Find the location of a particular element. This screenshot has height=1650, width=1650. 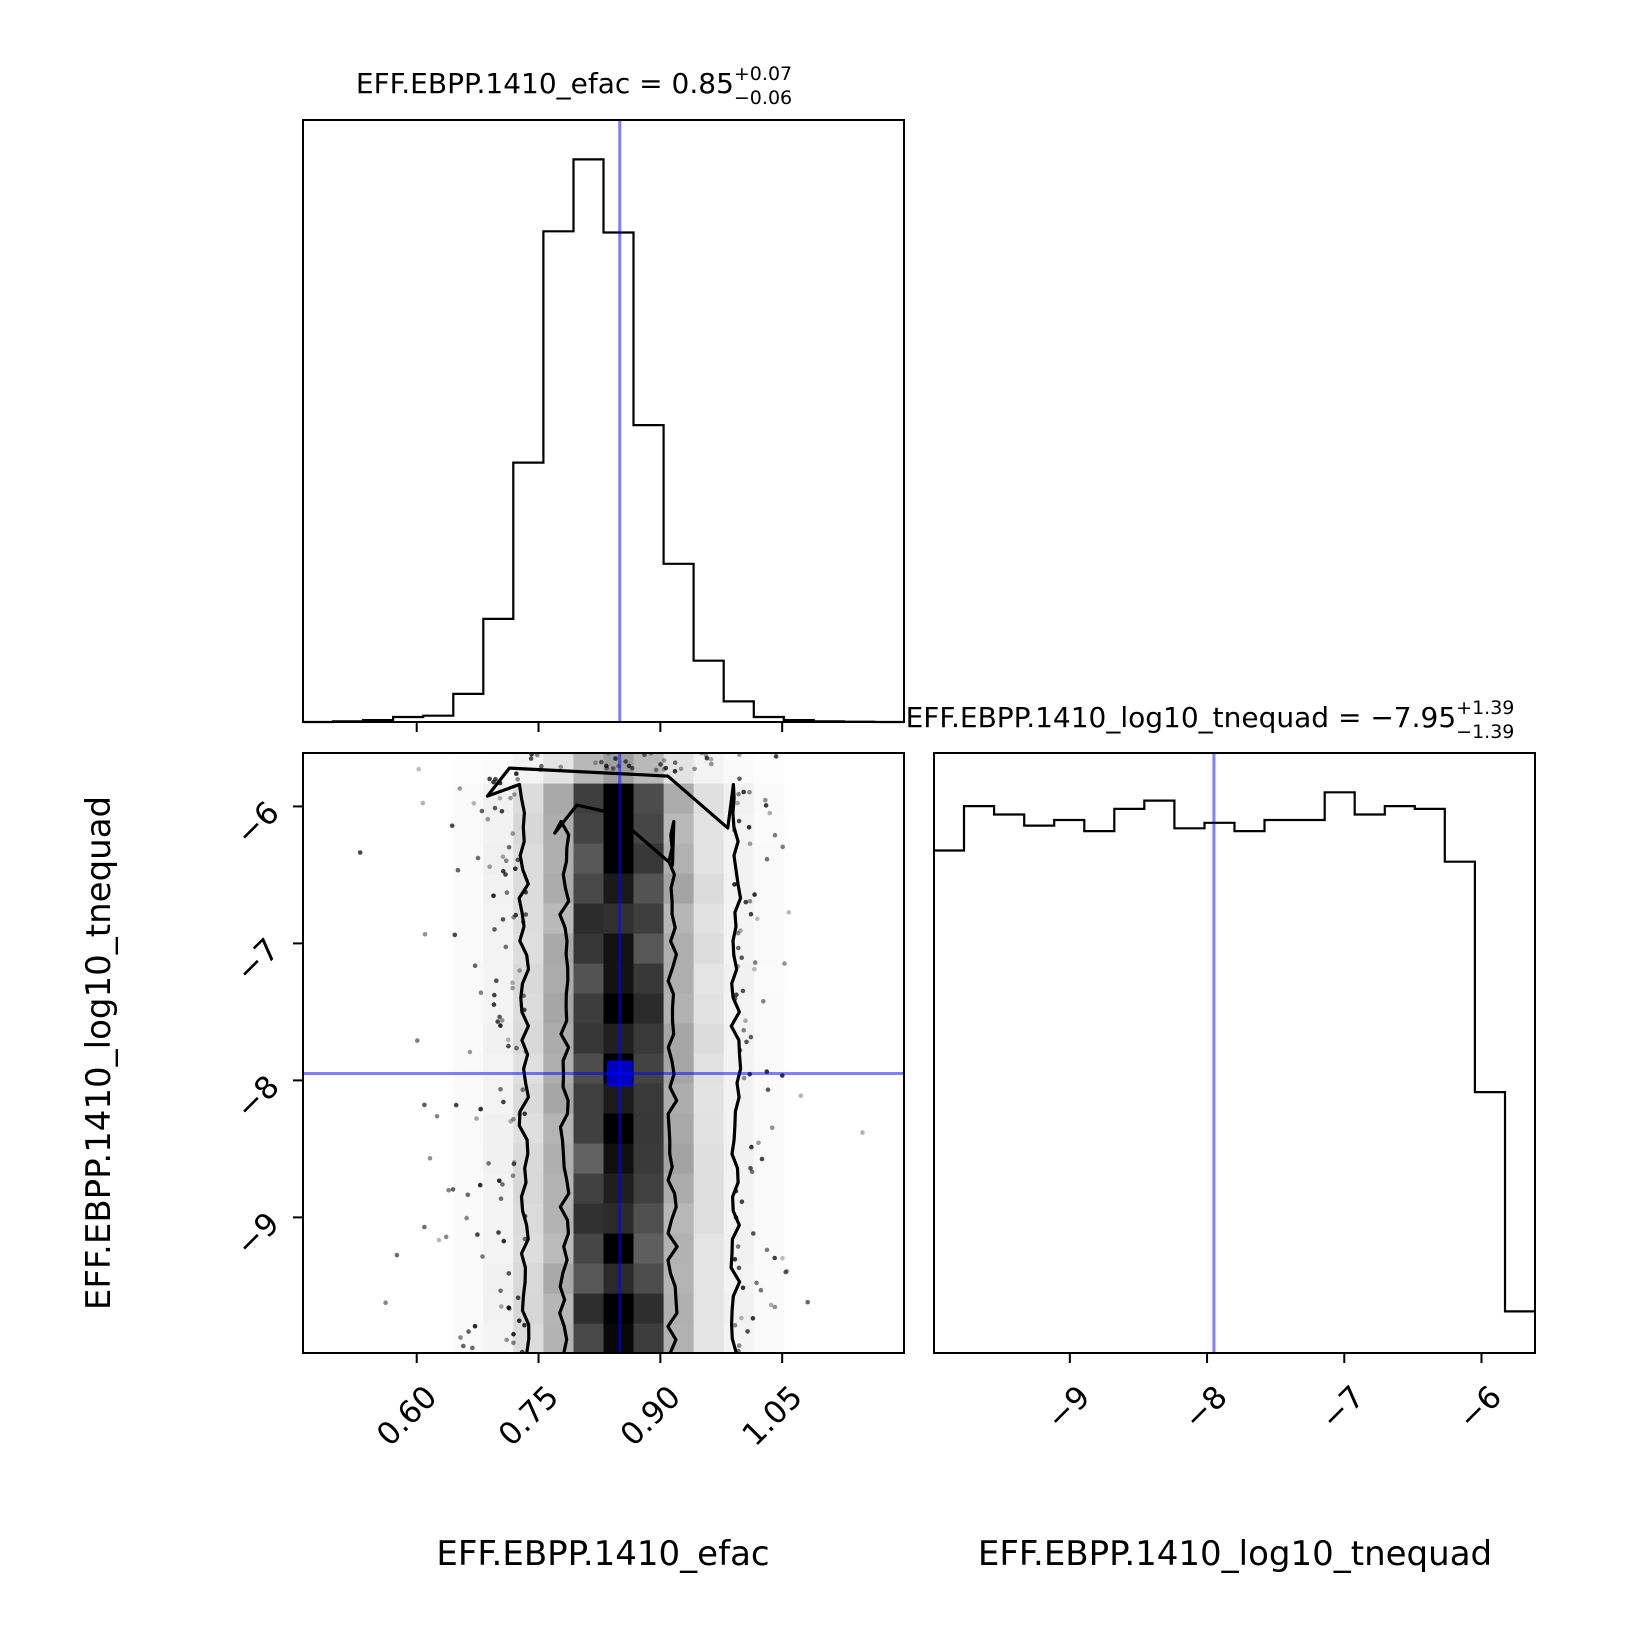

joint-ytick-label-2: −7 is located at coordinates (258, 961).